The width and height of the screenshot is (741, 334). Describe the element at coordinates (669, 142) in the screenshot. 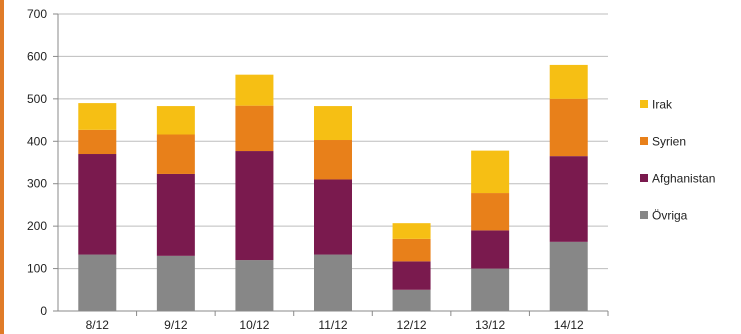

I see `legend-label-syrien: Syrien` at that location.